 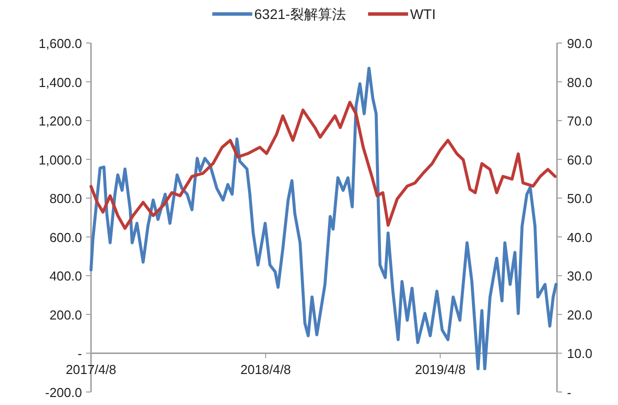 I want to click on y2-tick-label: 80.0, so click(x=579, y=82).